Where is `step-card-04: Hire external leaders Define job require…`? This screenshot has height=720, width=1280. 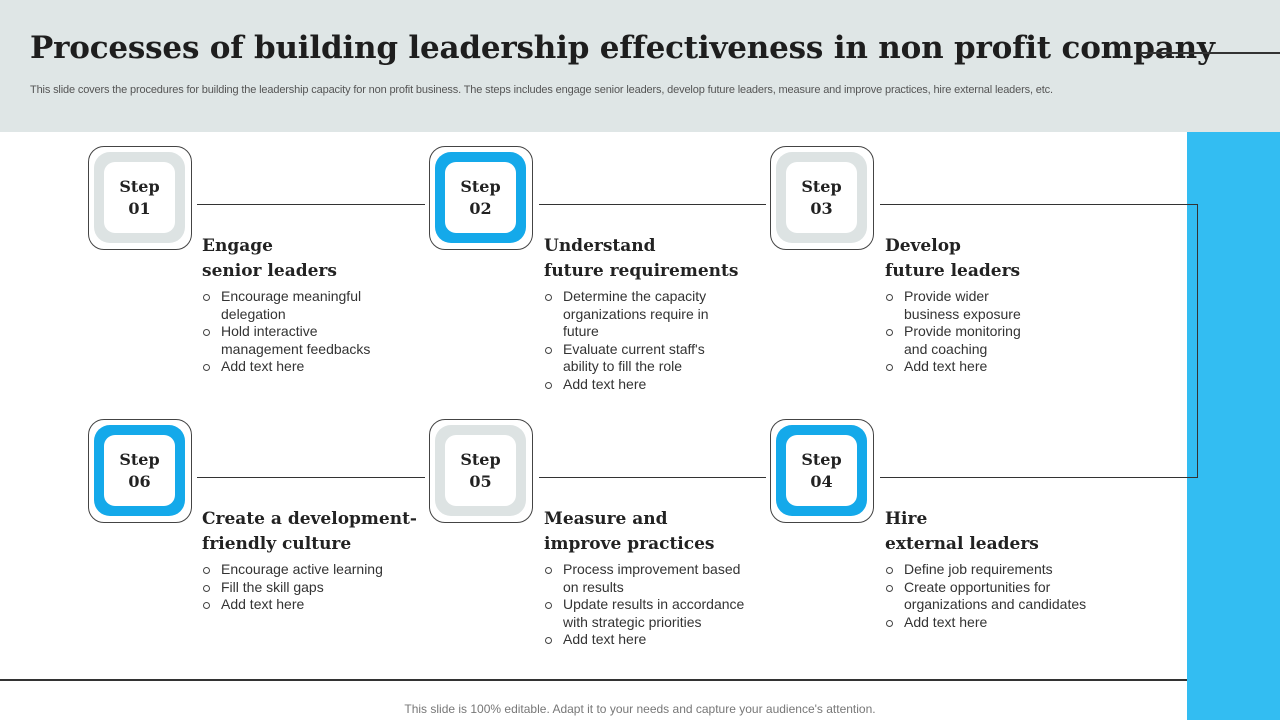 step-card-04: Hire external leaders Define job require… is located at coordinates (1005, 569).